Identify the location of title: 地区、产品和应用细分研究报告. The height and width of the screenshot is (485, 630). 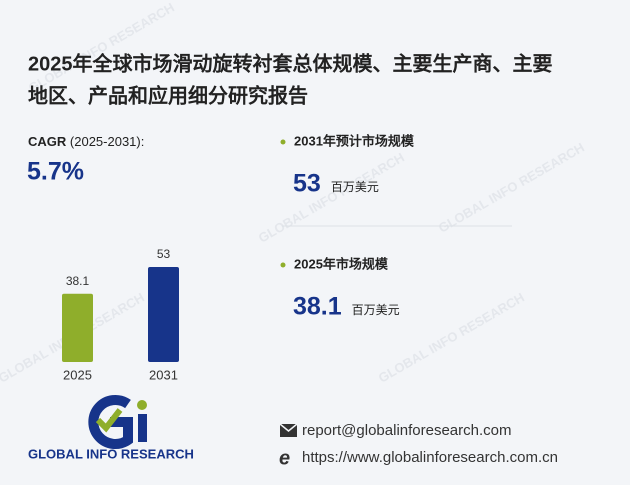
(168, 95).